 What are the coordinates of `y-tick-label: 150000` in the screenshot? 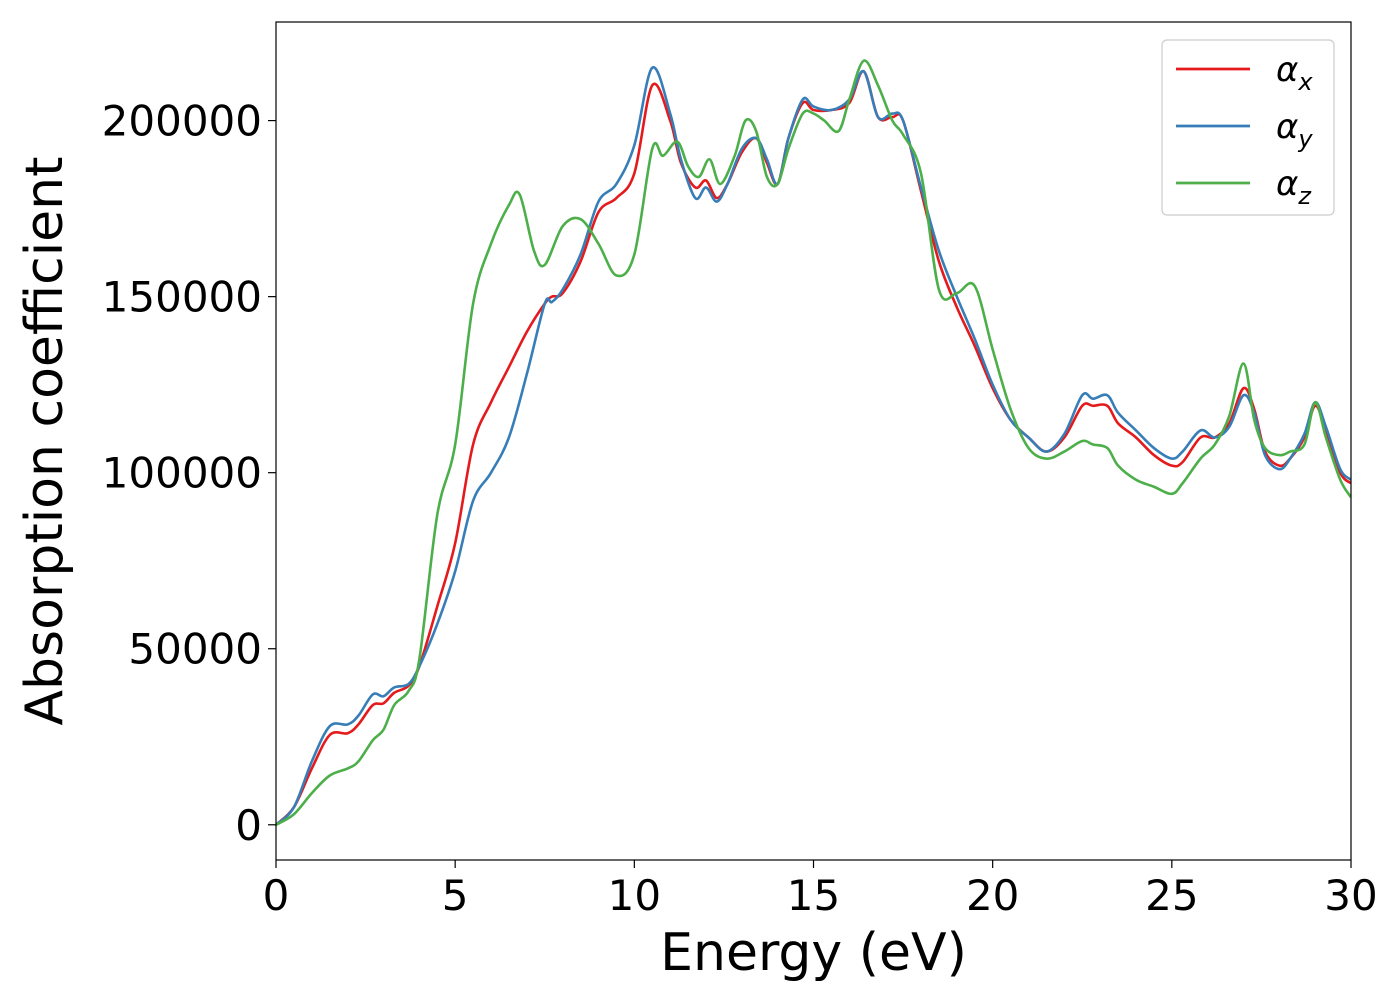 It's located at (182, 297).